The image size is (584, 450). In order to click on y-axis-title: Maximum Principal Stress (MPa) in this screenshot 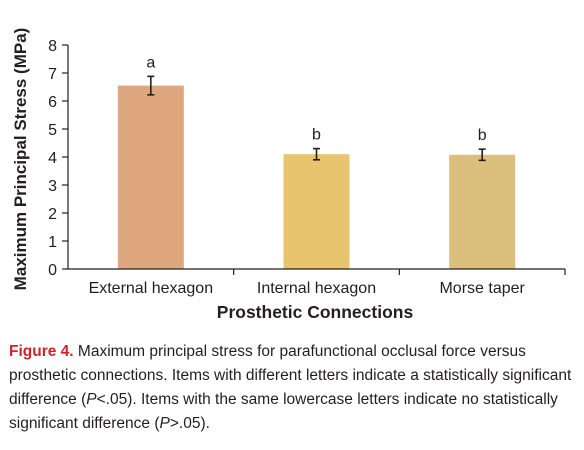, I will do `click(20, 159)`.